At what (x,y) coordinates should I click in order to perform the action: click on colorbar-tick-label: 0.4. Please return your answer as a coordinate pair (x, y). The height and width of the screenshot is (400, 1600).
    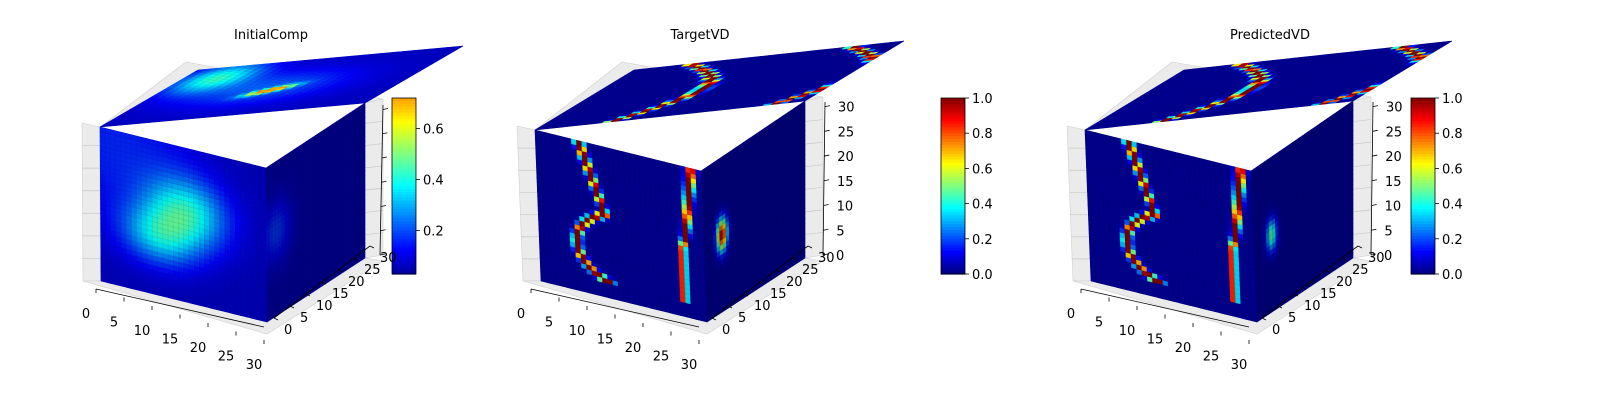
    Looking at the image, I should click on (433, 181).